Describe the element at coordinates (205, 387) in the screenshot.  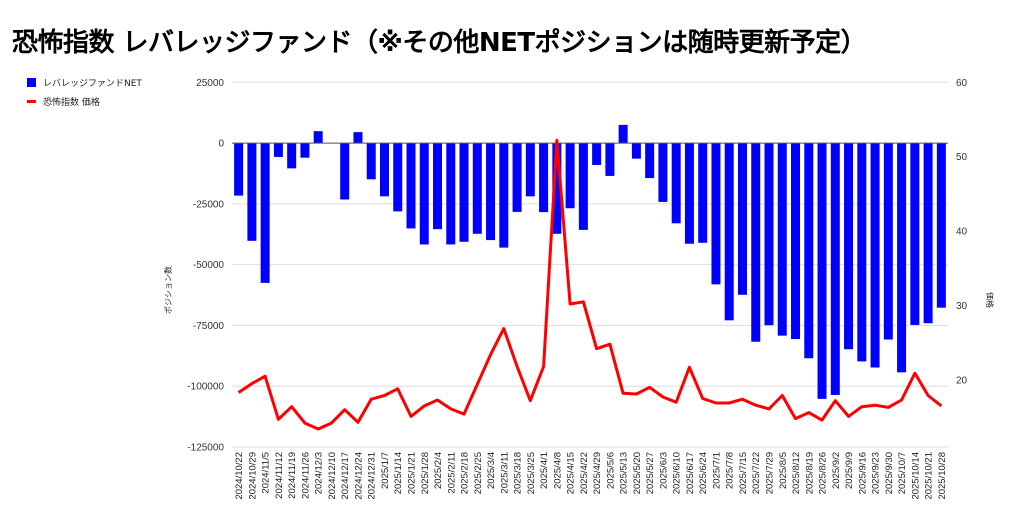
I see `y-tick-left: -100000` at that location.